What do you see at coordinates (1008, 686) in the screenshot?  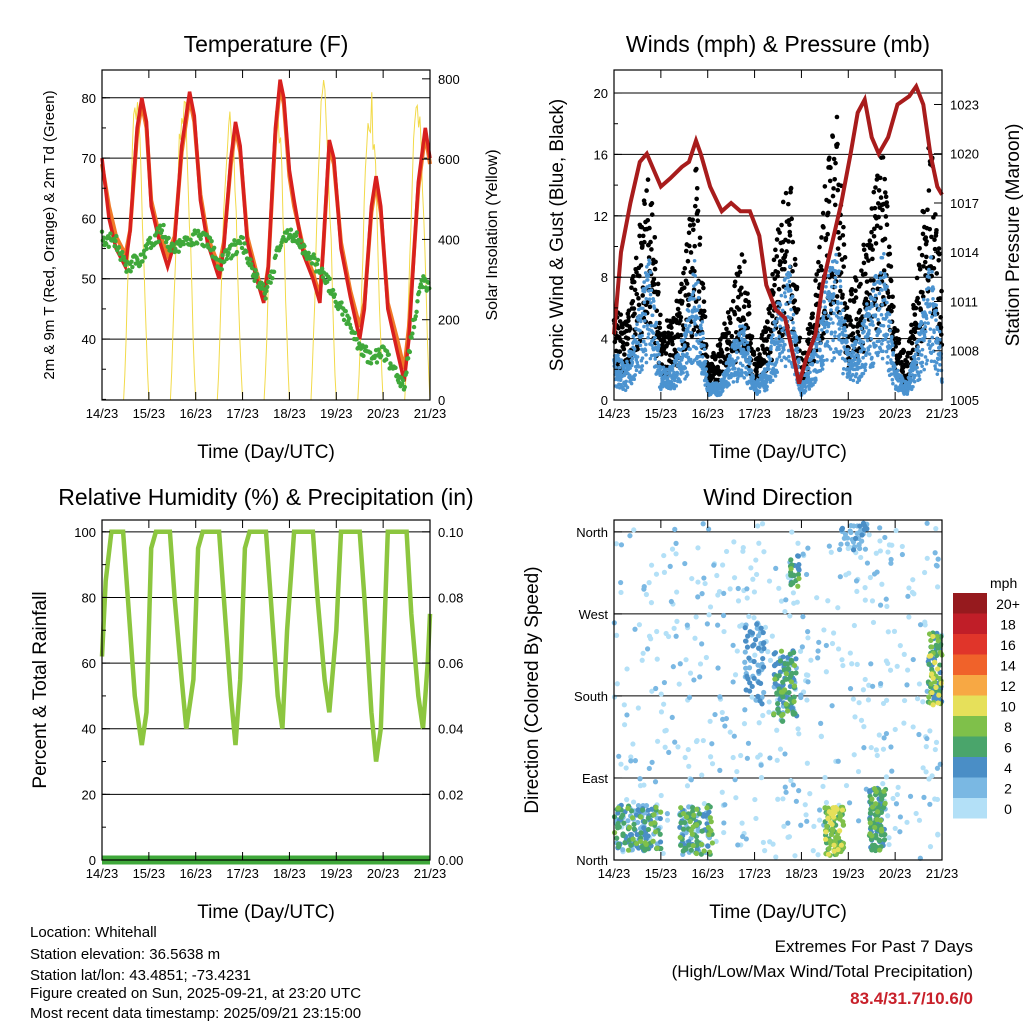 I see `legend-label: 12` at bounding box center [1008, 686].